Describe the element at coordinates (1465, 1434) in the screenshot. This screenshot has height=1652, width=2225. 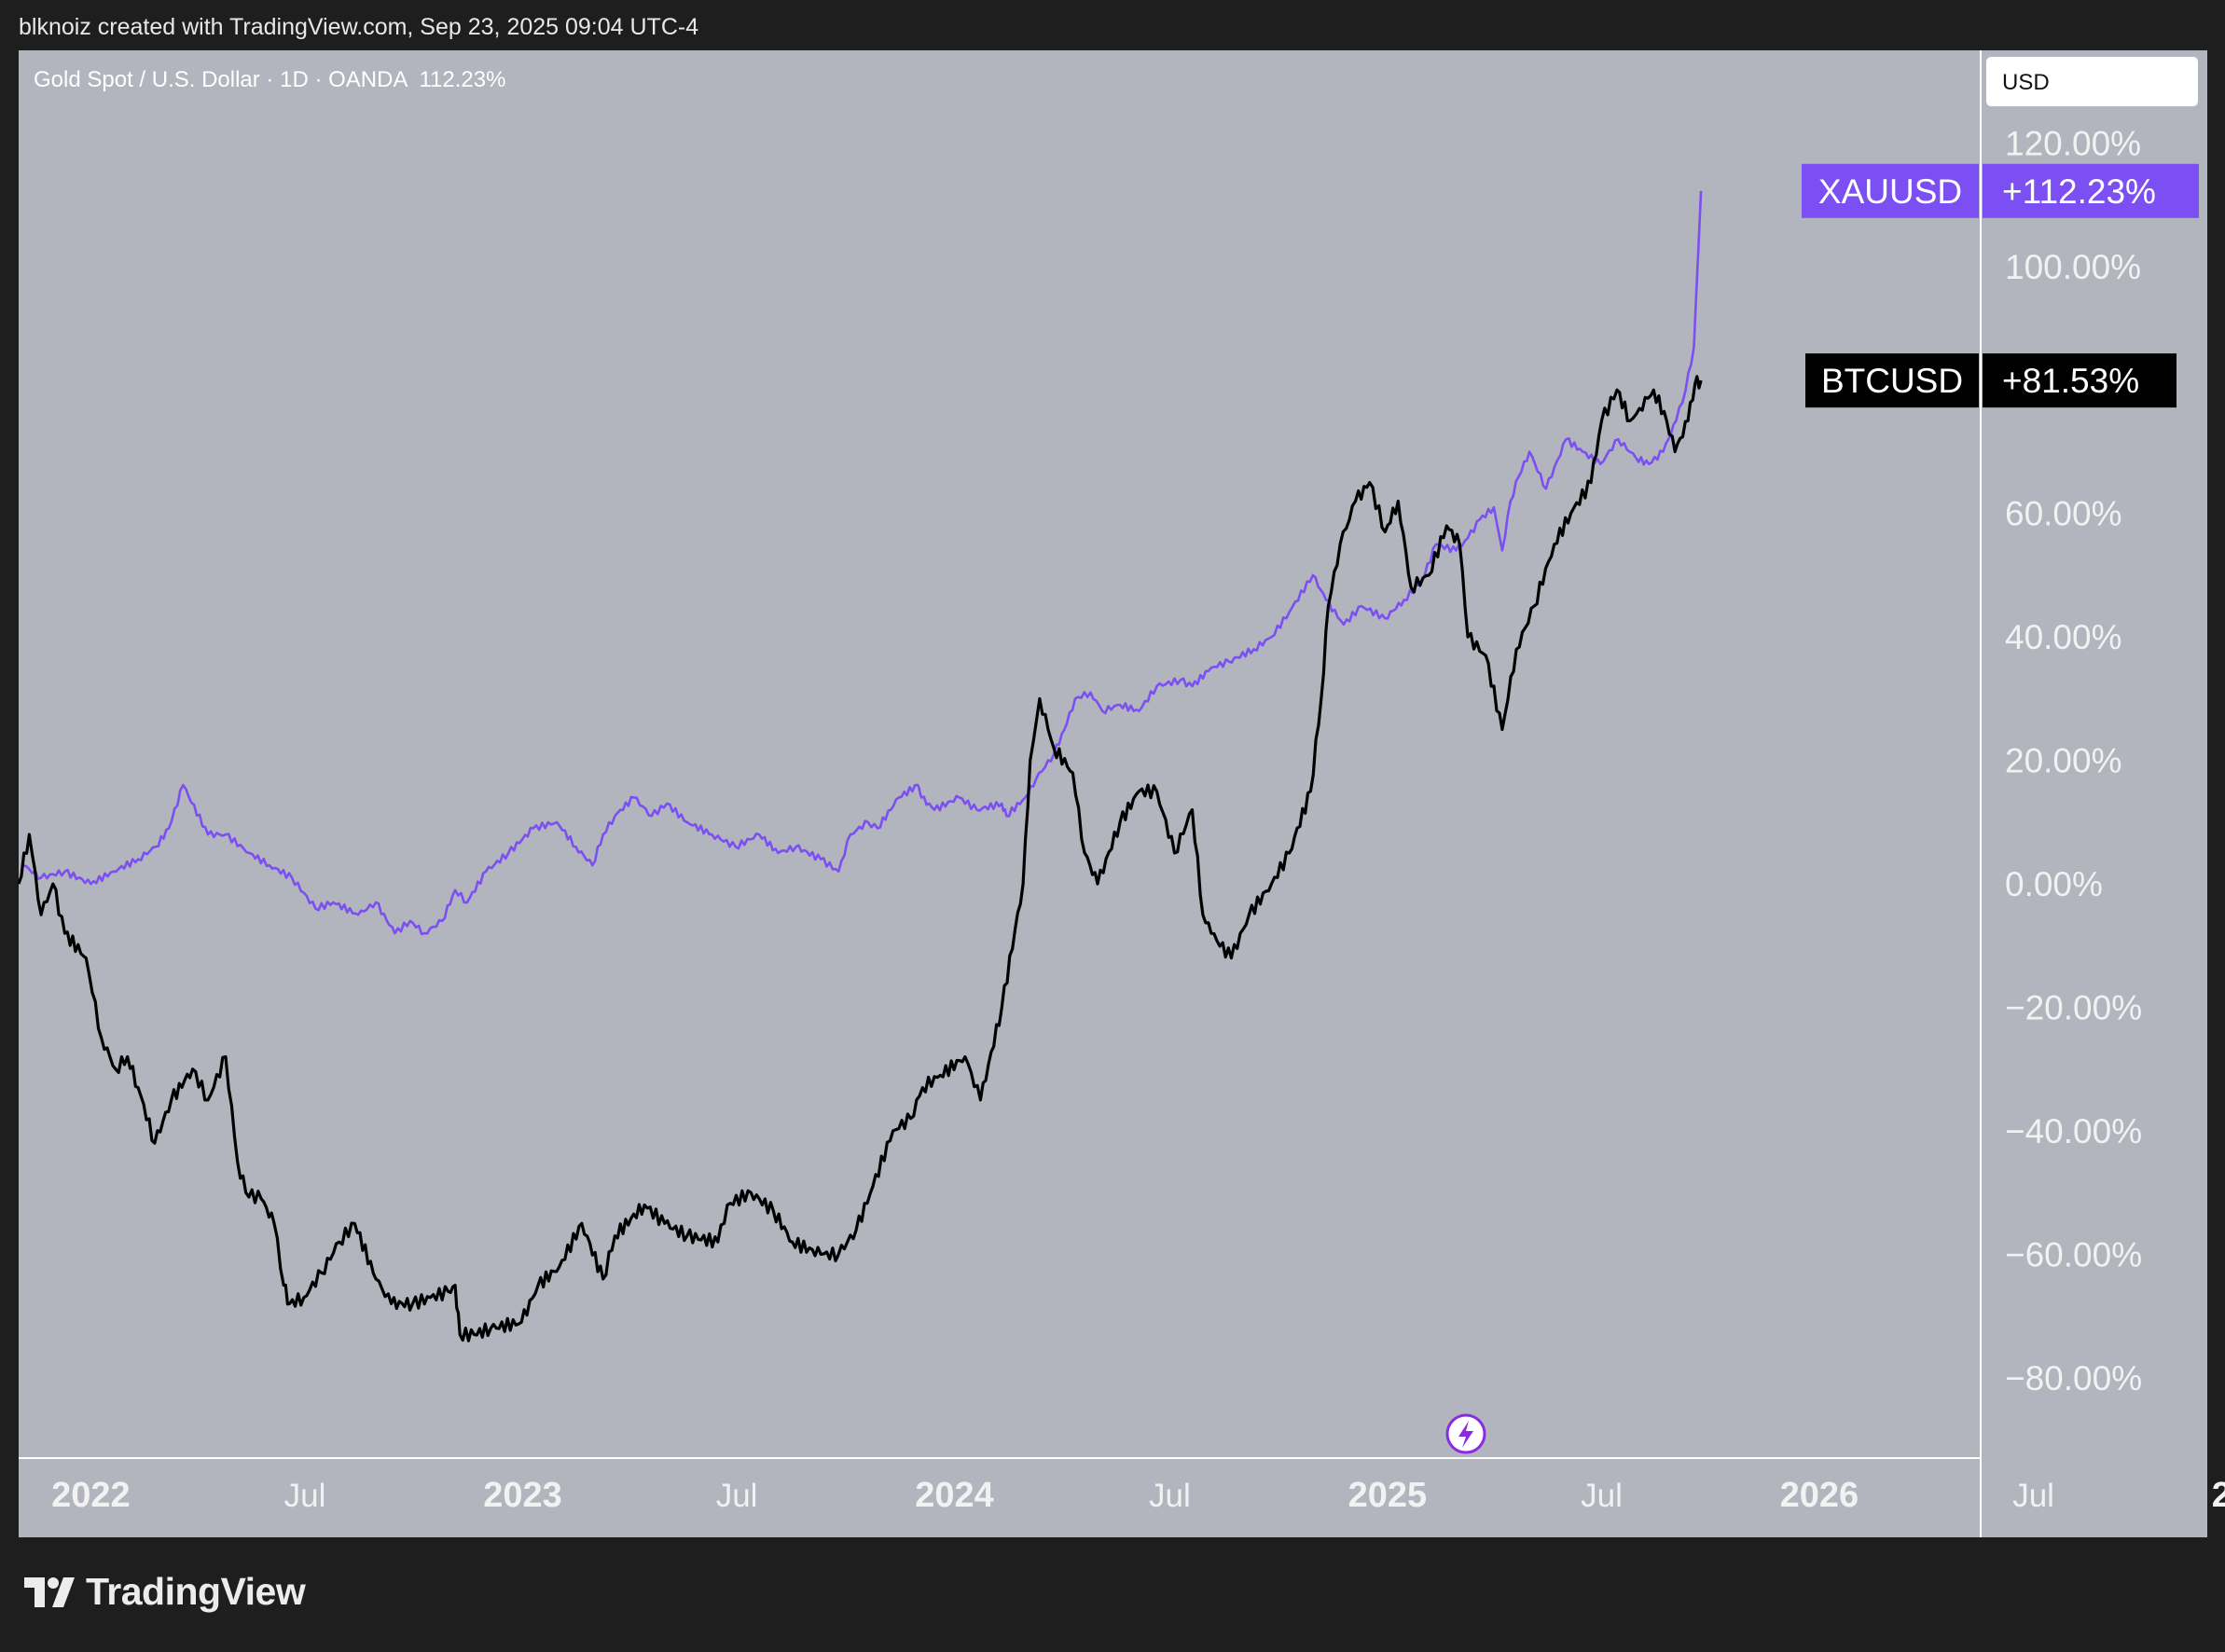
I see `lightning-event-icon` at that location.